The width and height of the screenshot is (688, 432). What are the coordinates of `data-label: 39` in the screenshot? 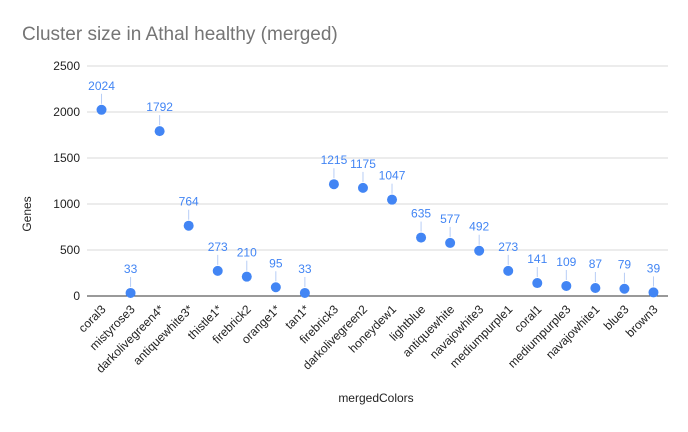 It's located at (654, 268).